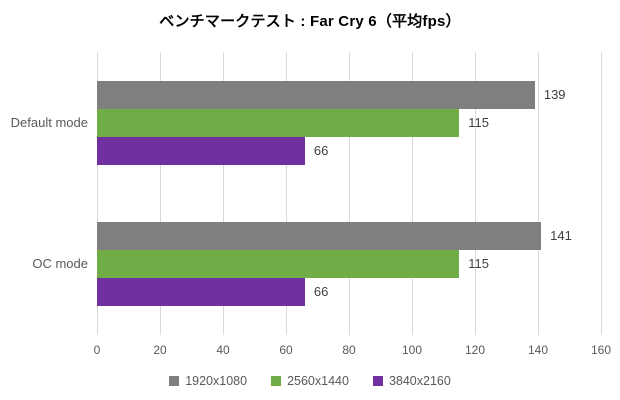  Describe the element at coordinates (201, 150) in the screenshot. I see `bar-3840x2160-default-mode` at that location.